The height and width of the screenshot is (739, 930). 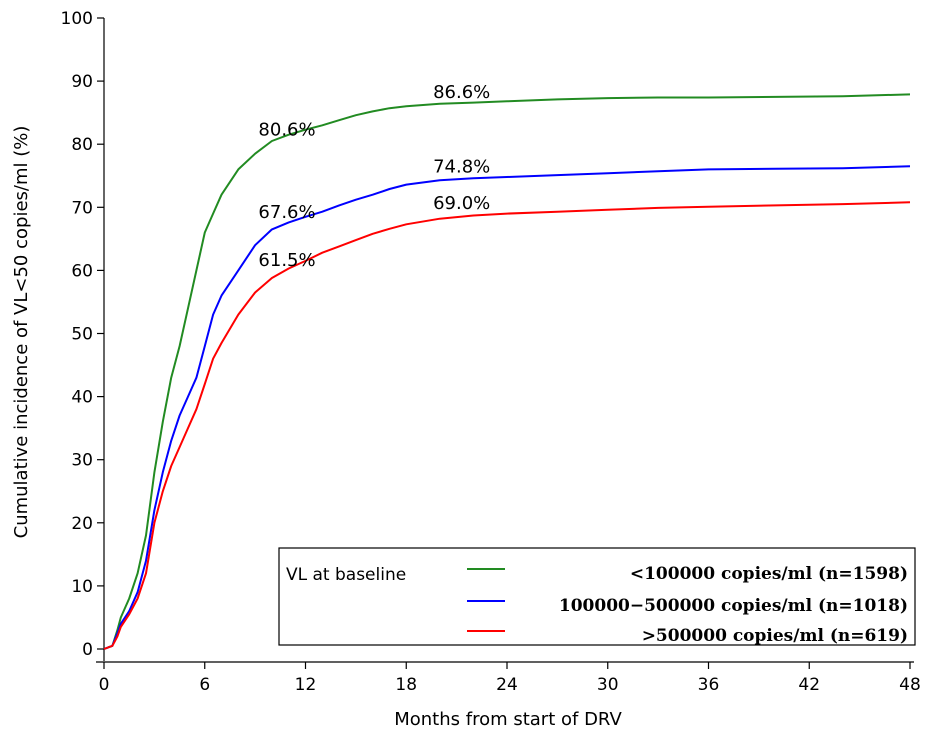 What do you see at coordinates (82, 271) in the screenshot?
I see `y-tick-label: 60` at bounding box center [82, 271].